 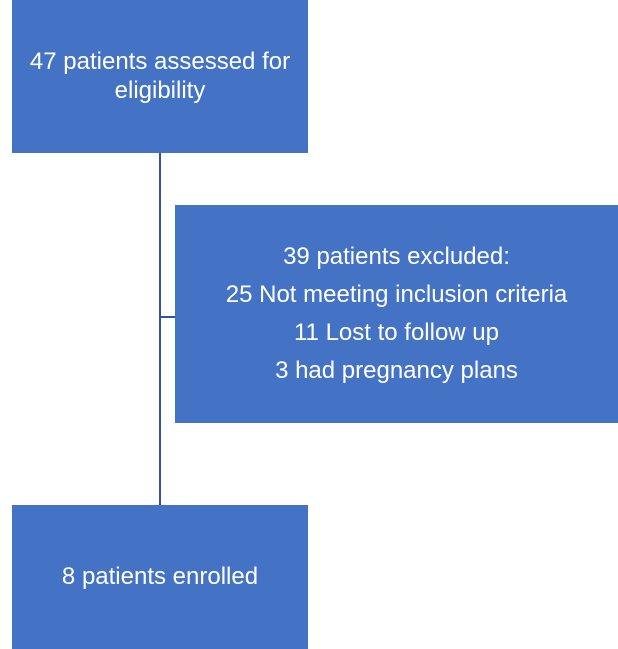 I want to click on enrolled-label: 8 patients enrolled, so click(x=160, y=576).